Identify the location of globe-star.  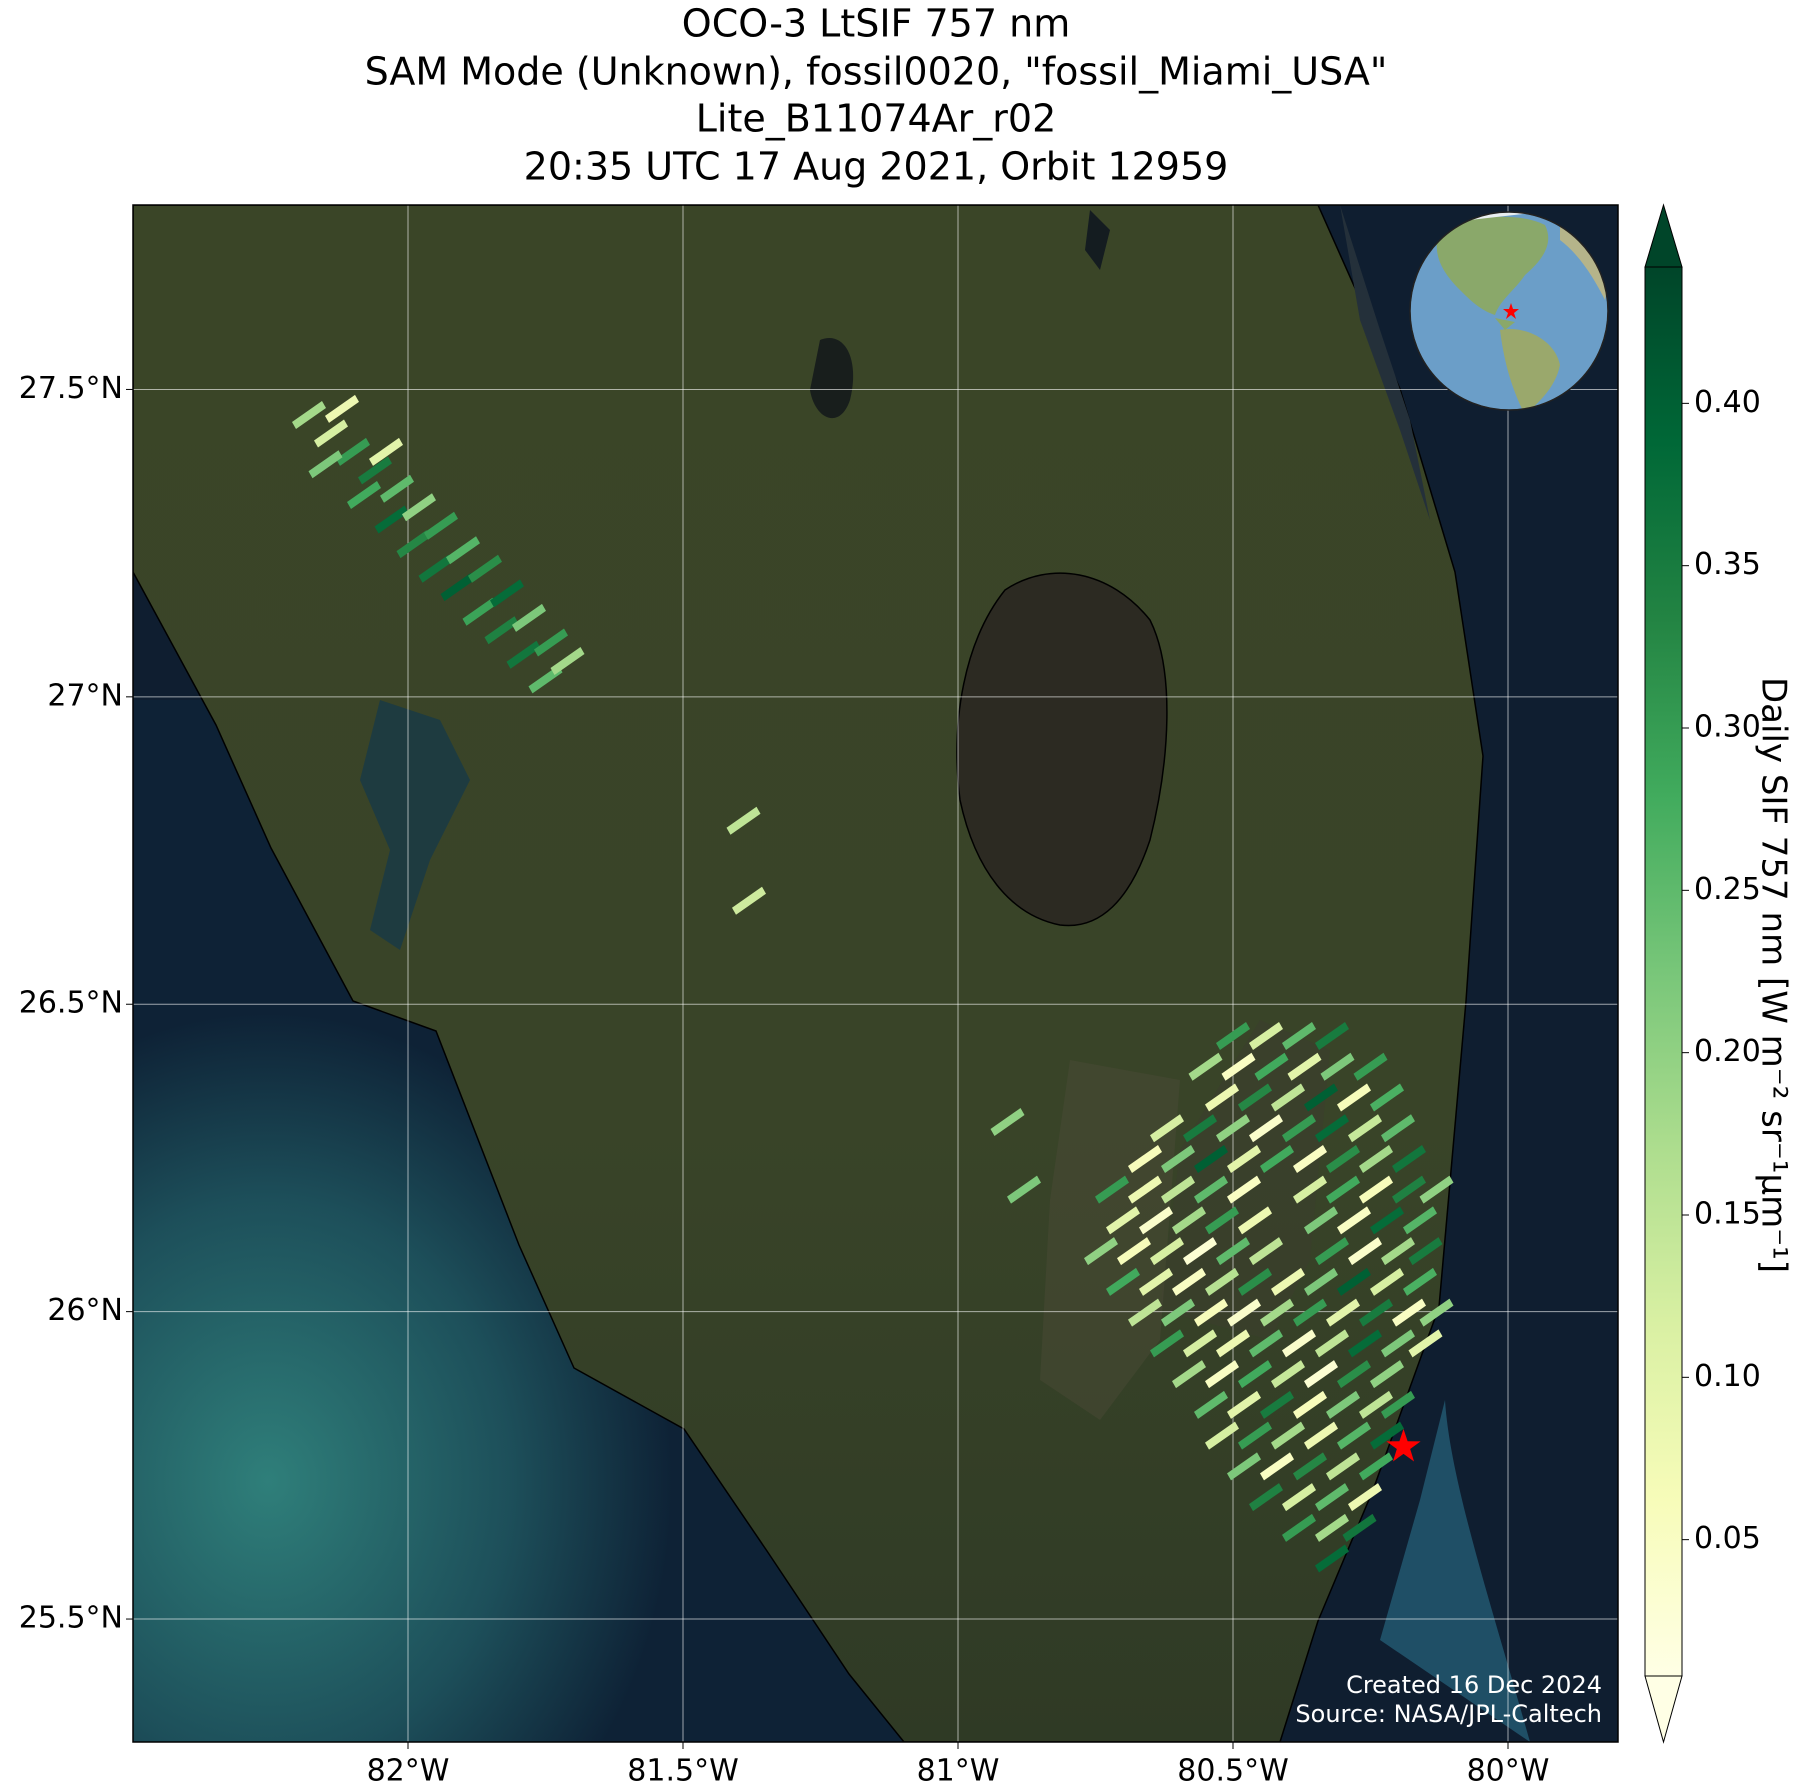
(1511, 311).